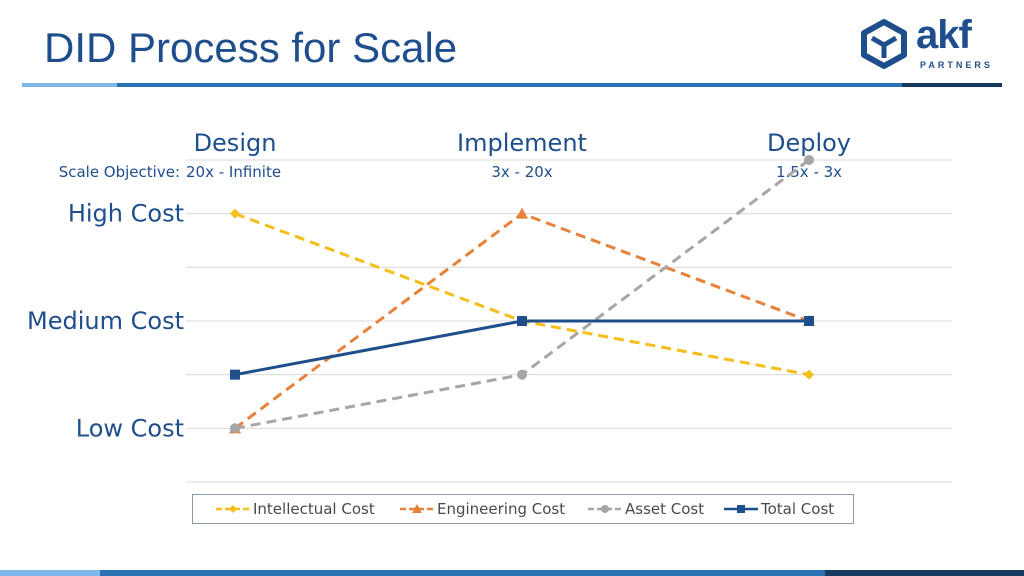 The height and width of the screenshot is (576, 1024). Describe the element at coordinates (501, 509) in the screenshot. I see `legend-label: Engineering Cost` at that location.